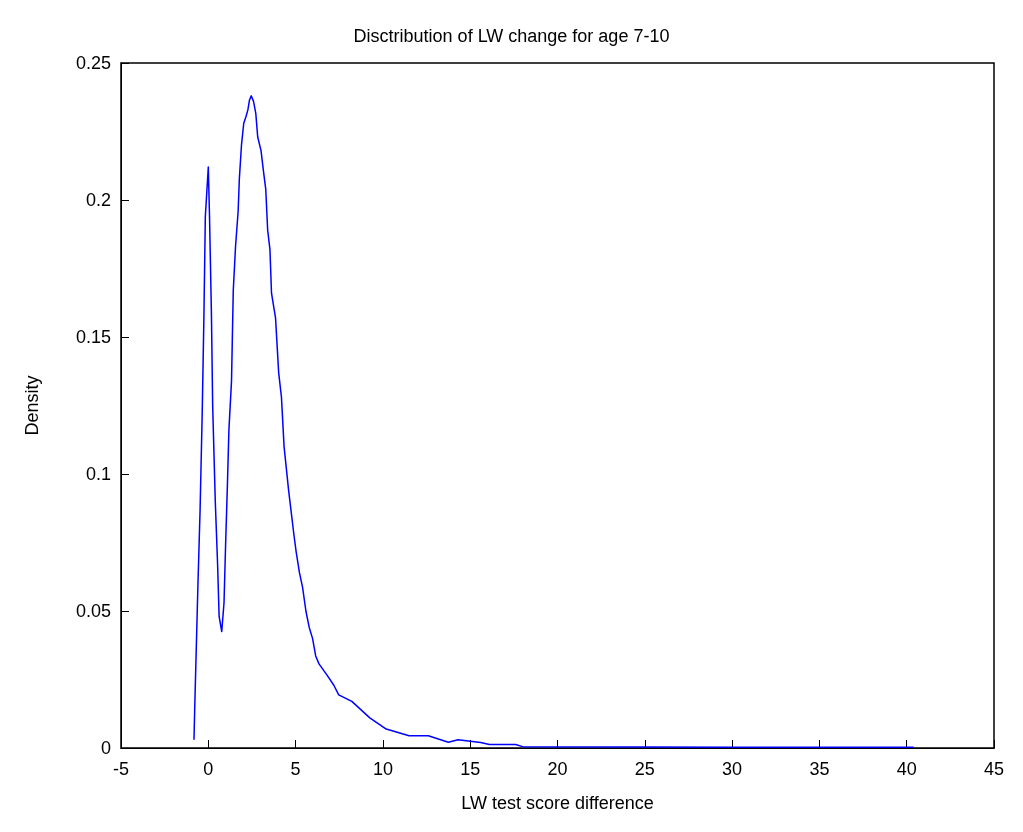 The height and width of the screenshot is (832, 1023). What do you see at coordinates (732, 769) in the screenshot?
I see `x-tick-label: 30` at bounding box center [732, 769].